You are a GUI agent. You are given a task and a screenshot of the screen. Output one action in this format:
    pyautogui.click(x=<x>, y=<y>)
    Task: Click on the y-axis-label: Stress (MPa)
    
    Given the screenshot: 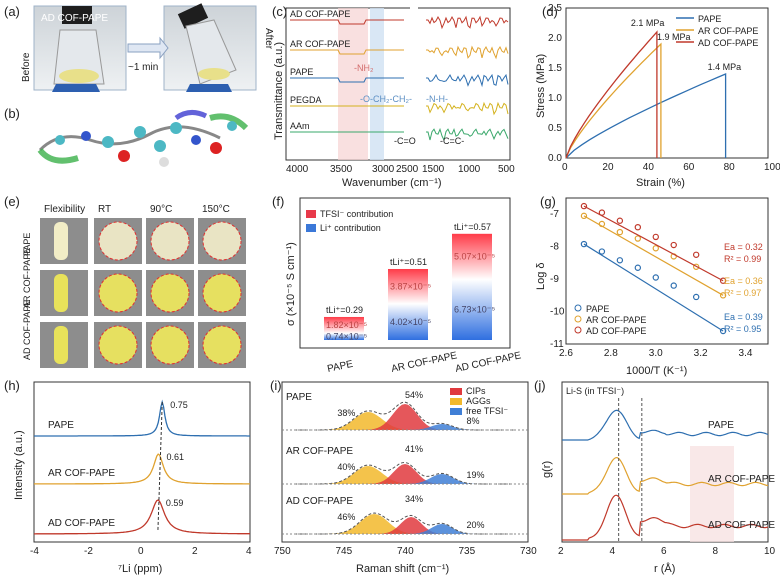 What is the action you would take?
    pyautogui.click(x=541, y=86)
    